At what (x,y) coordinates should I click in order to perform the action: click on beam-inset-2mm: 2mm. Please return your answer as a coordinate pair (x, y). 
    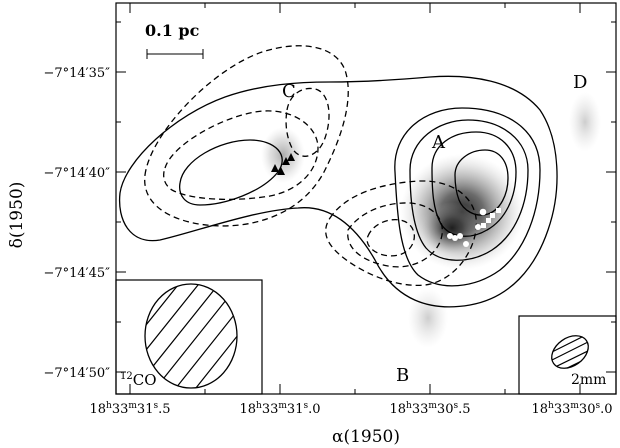
    Looking at the image, I should click on (567, 355).